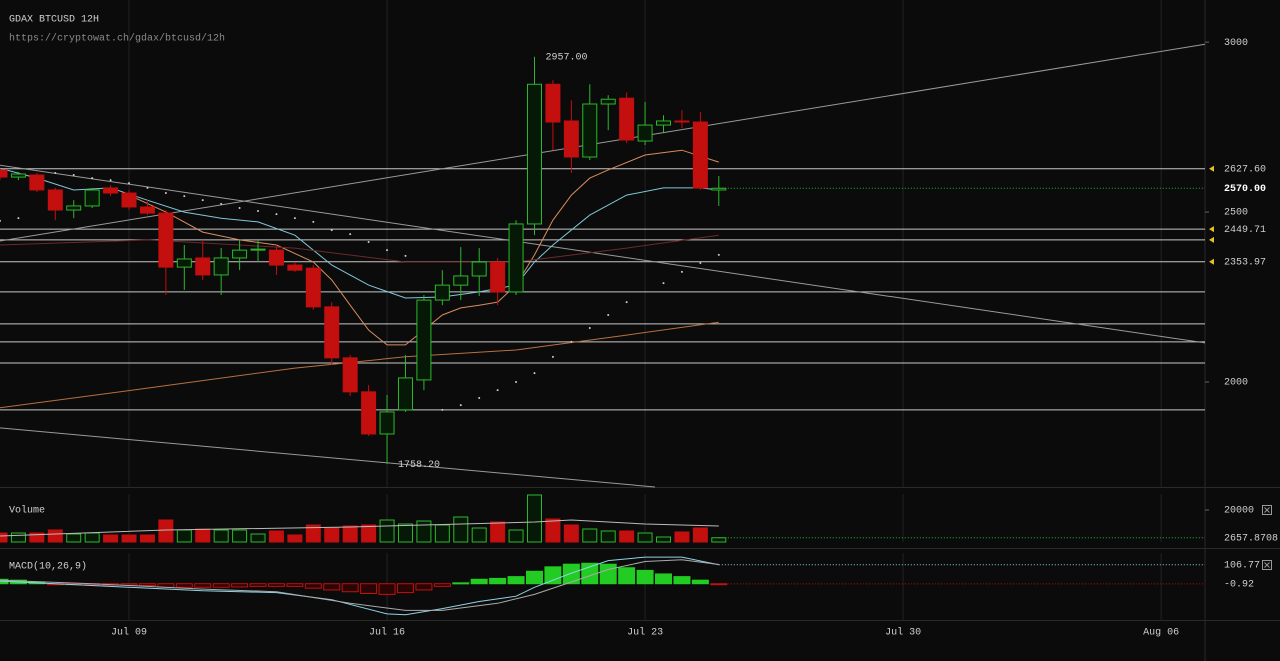 The width and height of the screenshot is (1280, 661). What do you see at coordinates (1239, 585) in the screenshot?
I see `last-histogram-label: -0.92` at bounding box center [1239, 585].